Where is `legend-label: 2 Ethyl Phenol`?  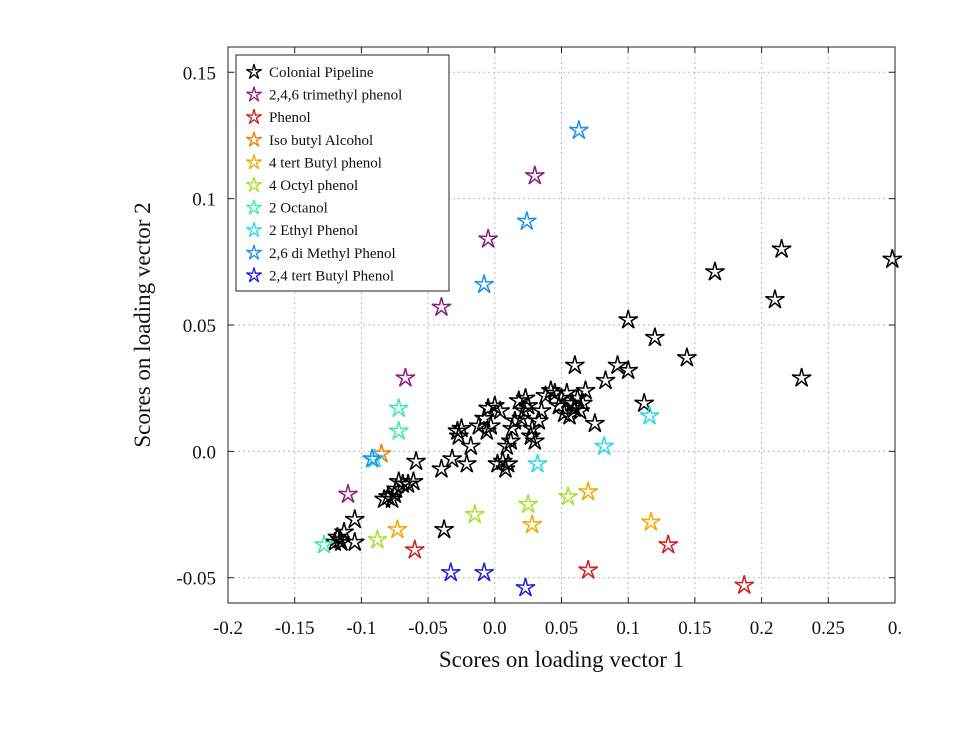
legend-label: 2 Ethyl Phenol is located at coordinates (313, 231).